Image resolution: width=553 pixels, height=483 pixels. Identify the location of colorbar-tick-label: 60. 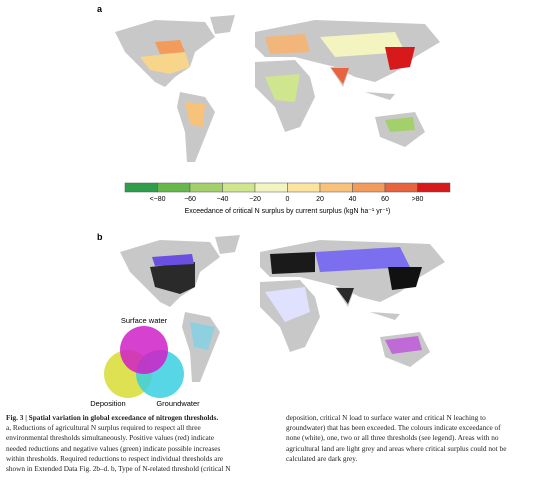
(385, 199).